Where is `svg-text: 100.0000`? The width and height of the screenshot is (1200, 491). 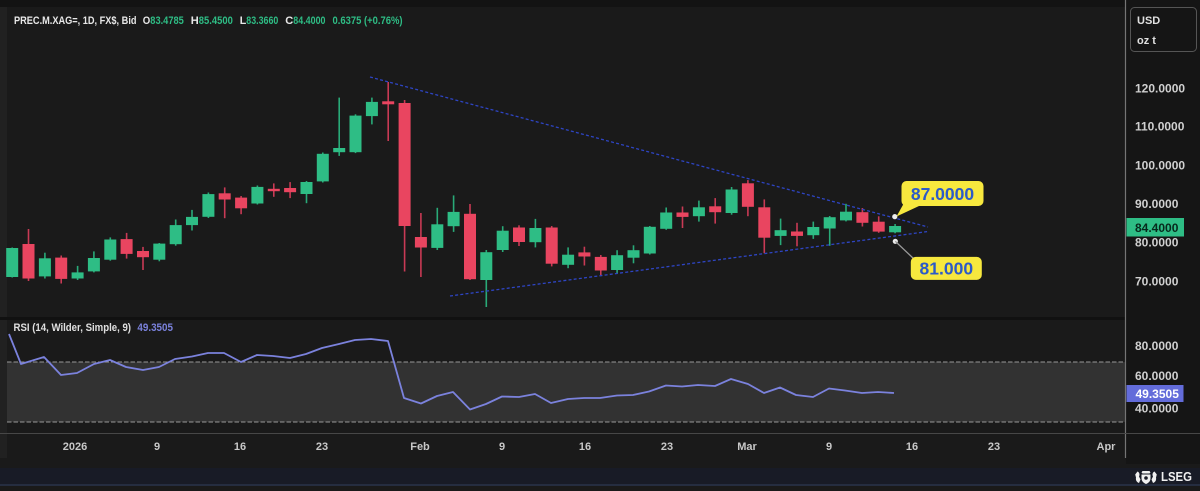 svg-text: 100.0000 is located at coordinates (1160, 165).